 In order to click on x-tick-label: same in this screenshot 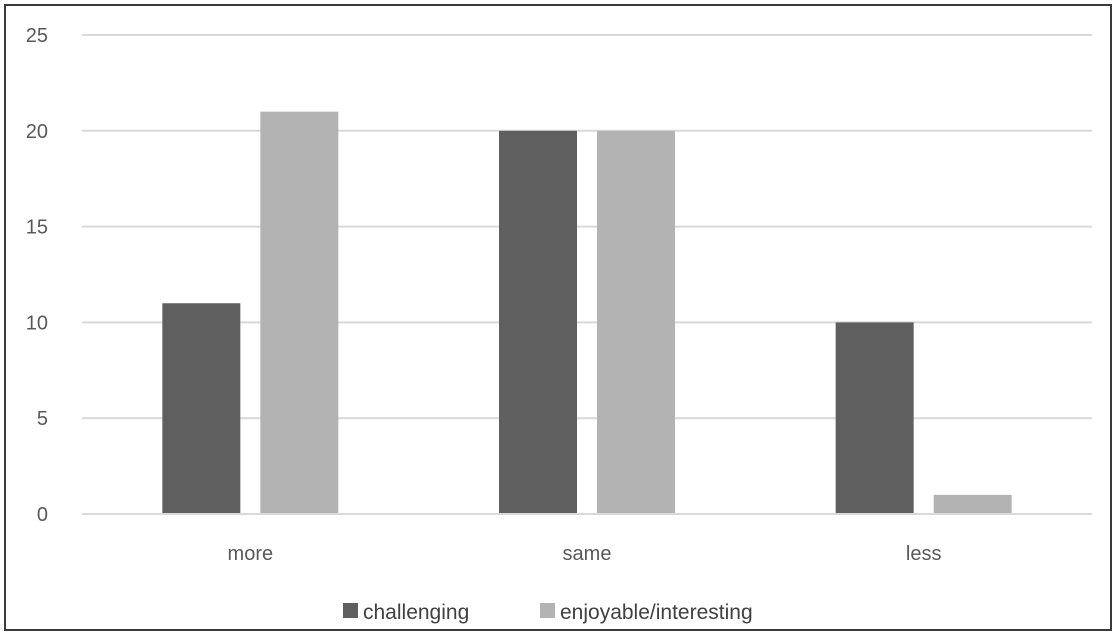, I will do `click(587, 554)`.